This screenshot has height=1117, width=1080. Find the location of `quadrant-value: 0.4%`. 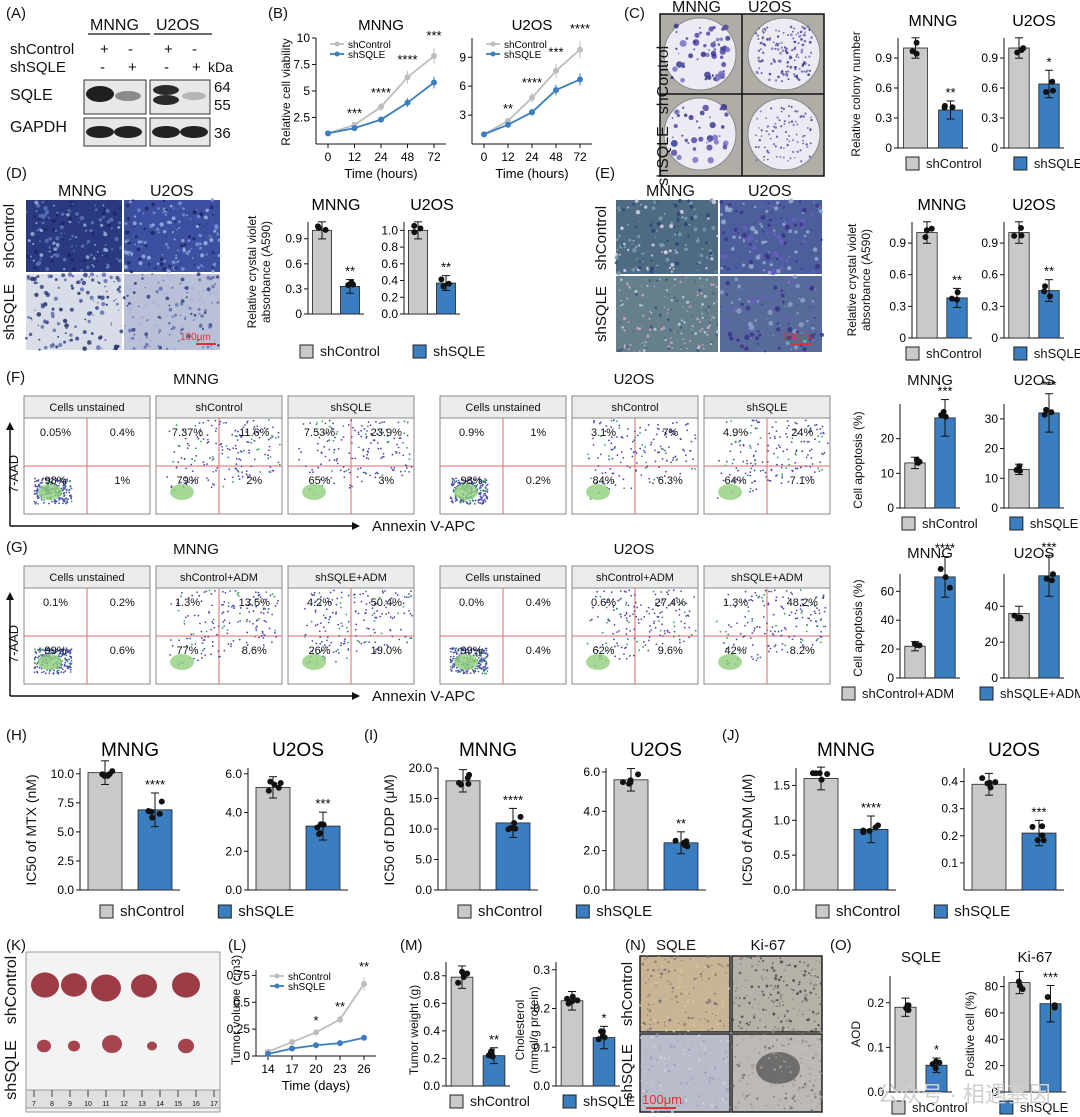

quadrant-value: 0.4% is located at coordinates (538, 651).